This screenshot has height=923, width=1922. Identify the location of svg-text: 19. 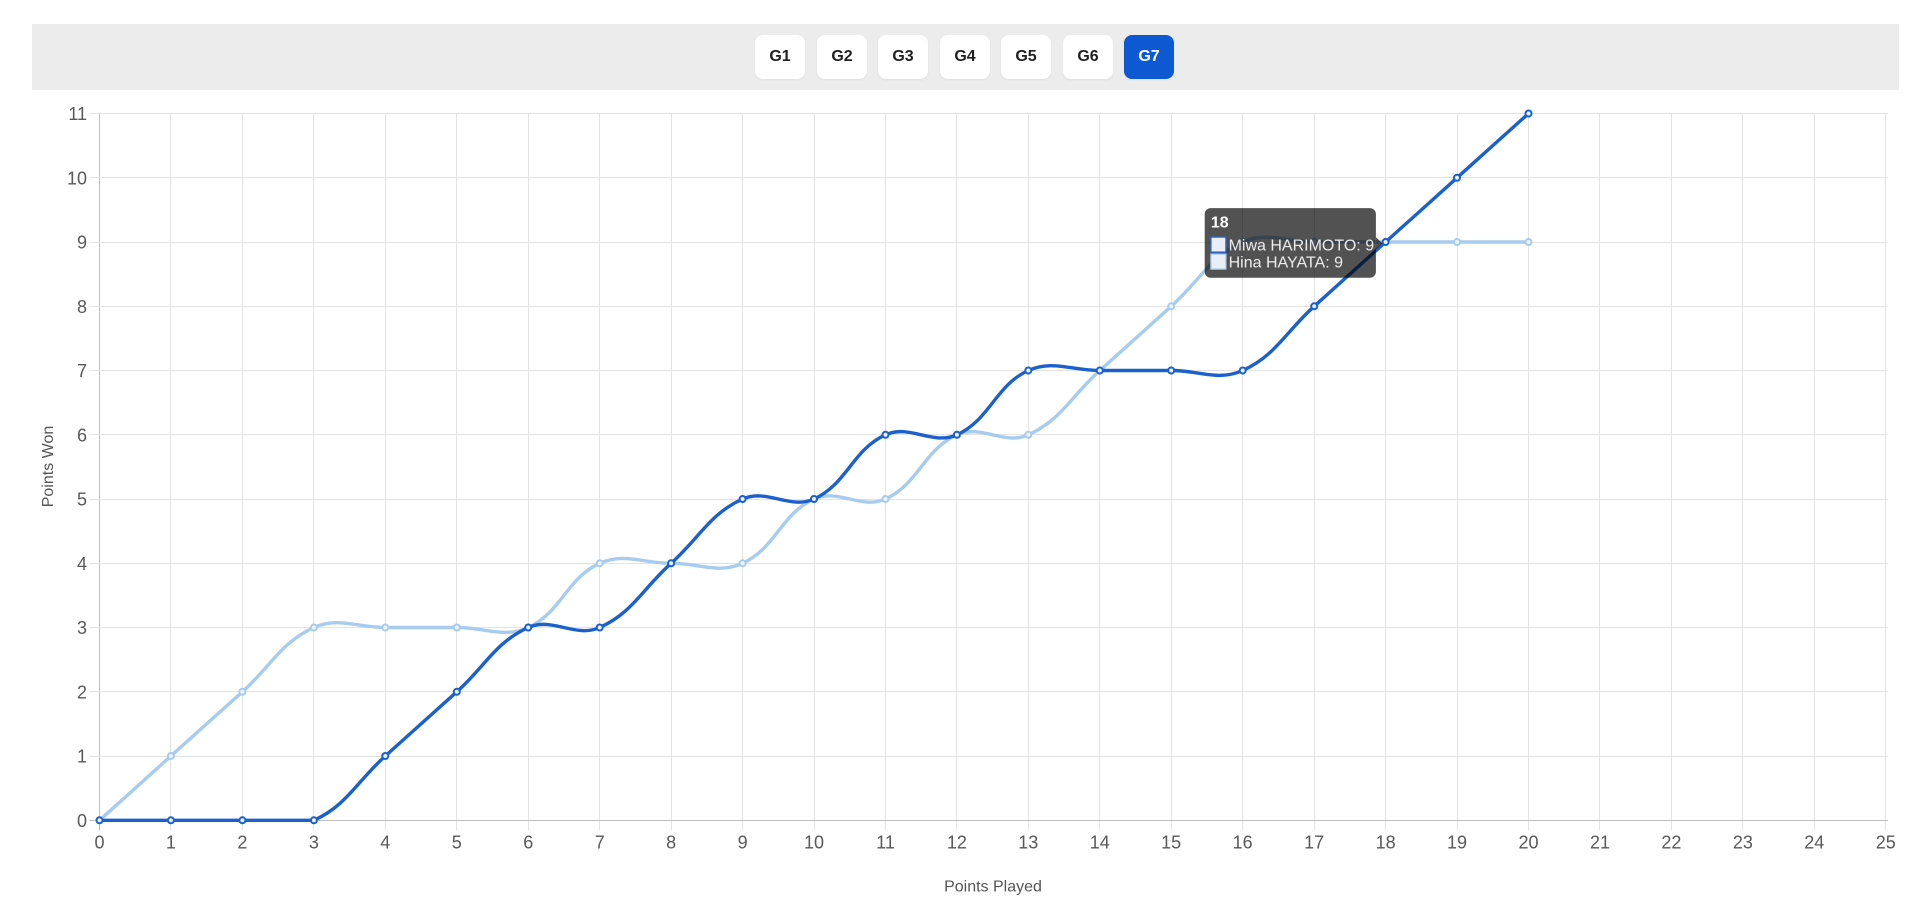
(1457, 843).